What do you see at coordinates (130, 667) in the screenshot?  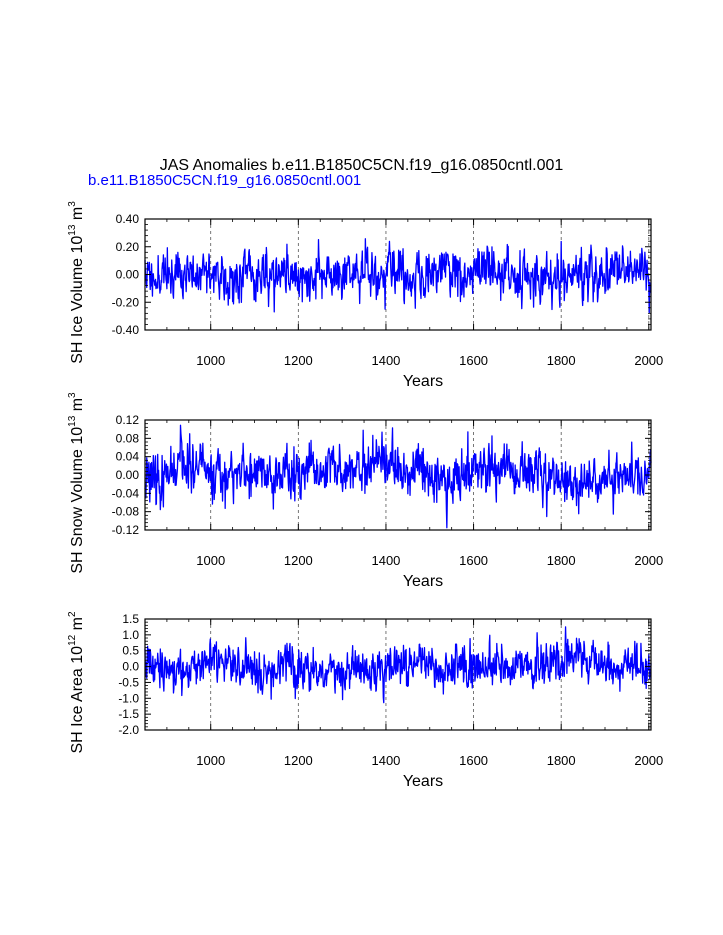 I see `y-tick-label: 0.0` at bounding box center [130, 667].